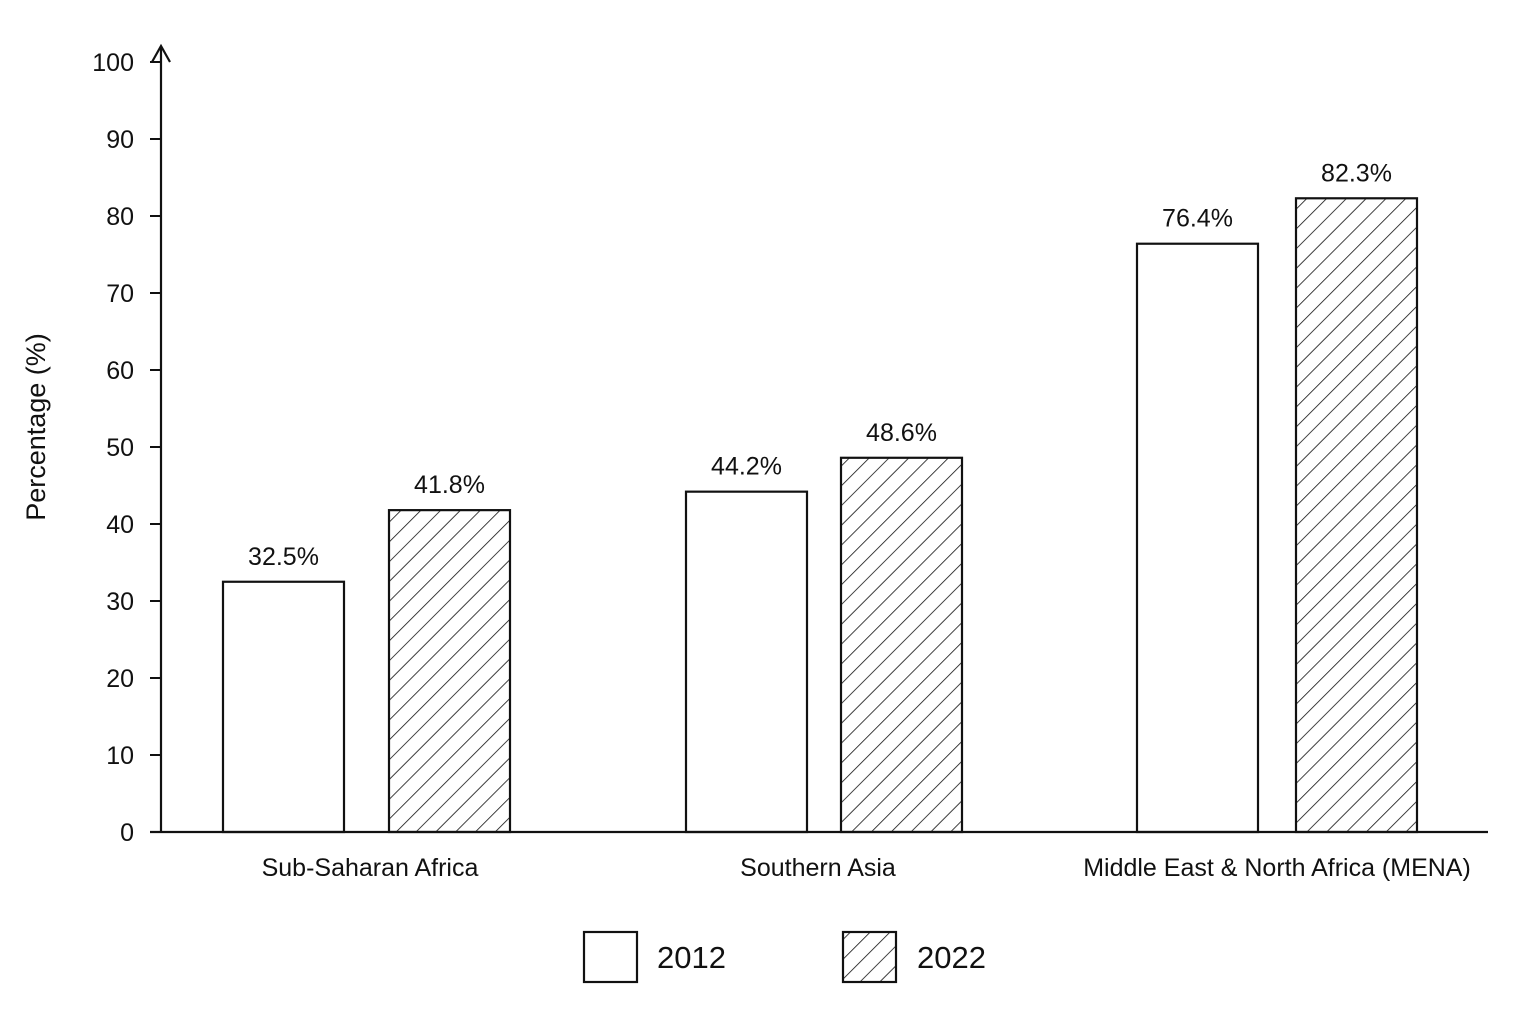 The width and height of the screenshot is (1536, 1024). Describe the element at coordinates (869, 957) in the screenshot. I see `legend-swatch-2022` at that location.